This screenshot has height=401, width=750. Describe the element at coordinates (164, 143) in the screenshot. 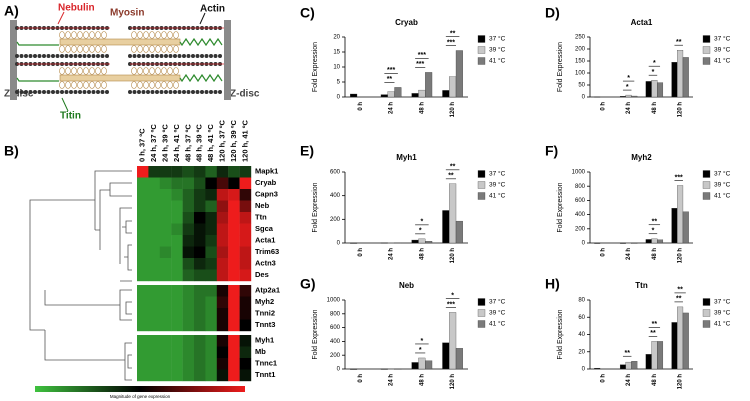

I see `column-label: 24 h, 39 ºC` at that location.